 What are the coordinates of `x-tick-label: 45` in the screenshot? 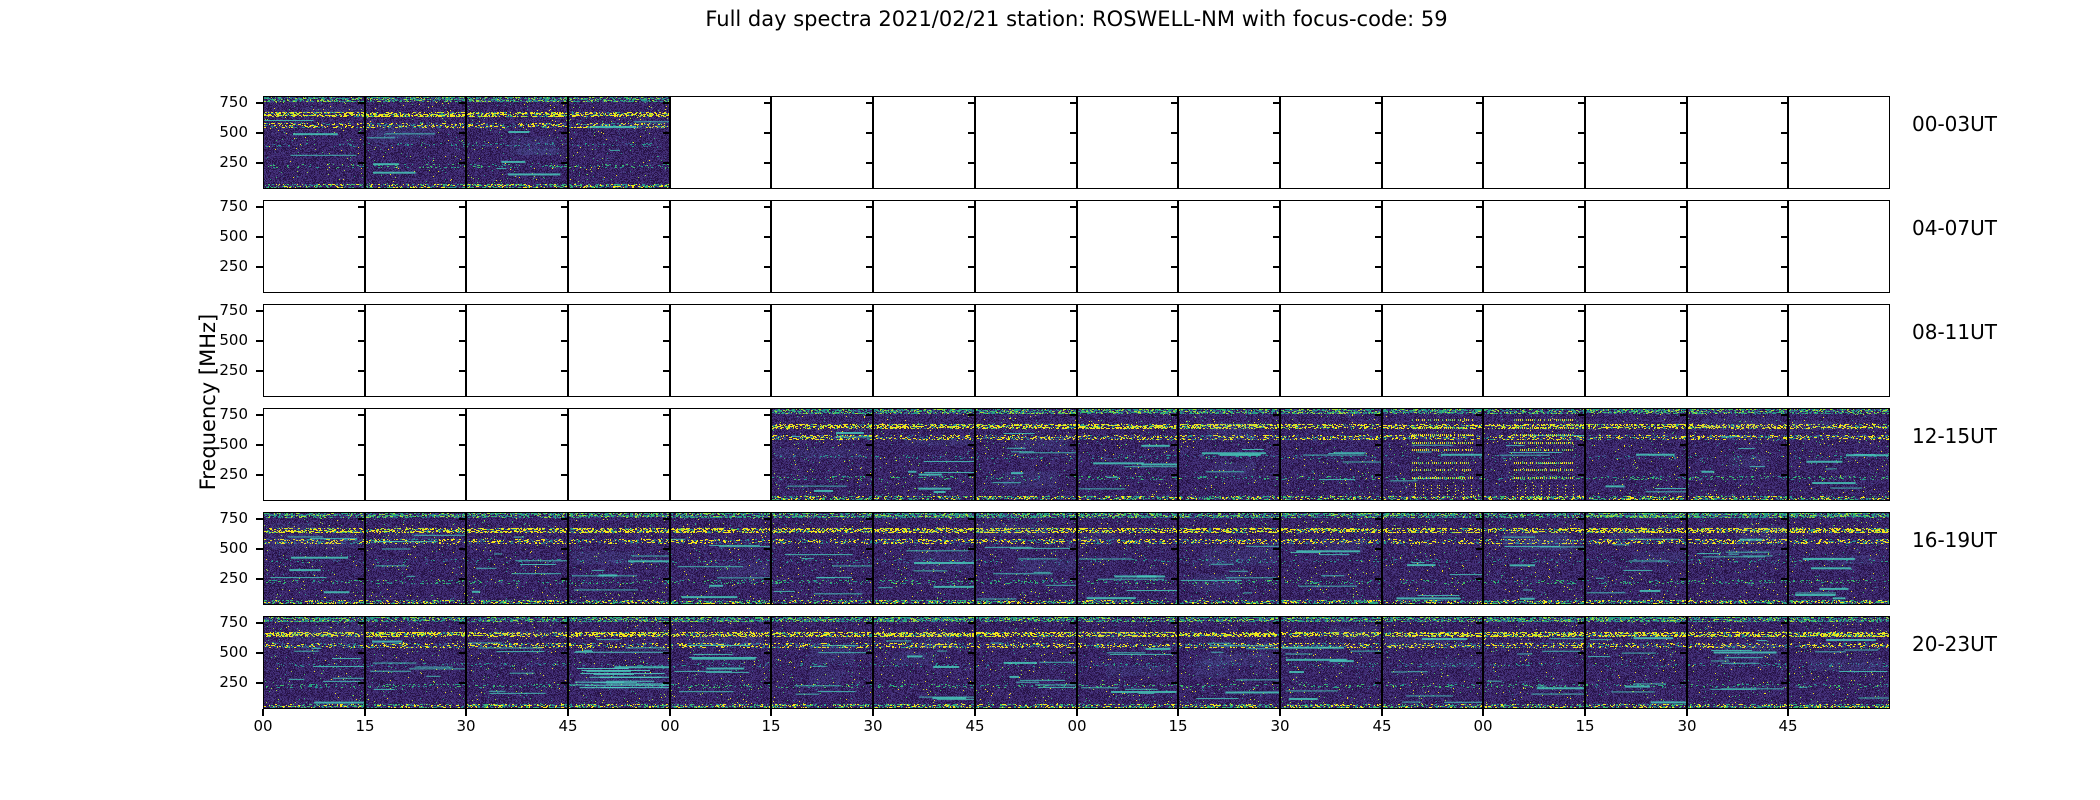 It's located at (1382, 726).